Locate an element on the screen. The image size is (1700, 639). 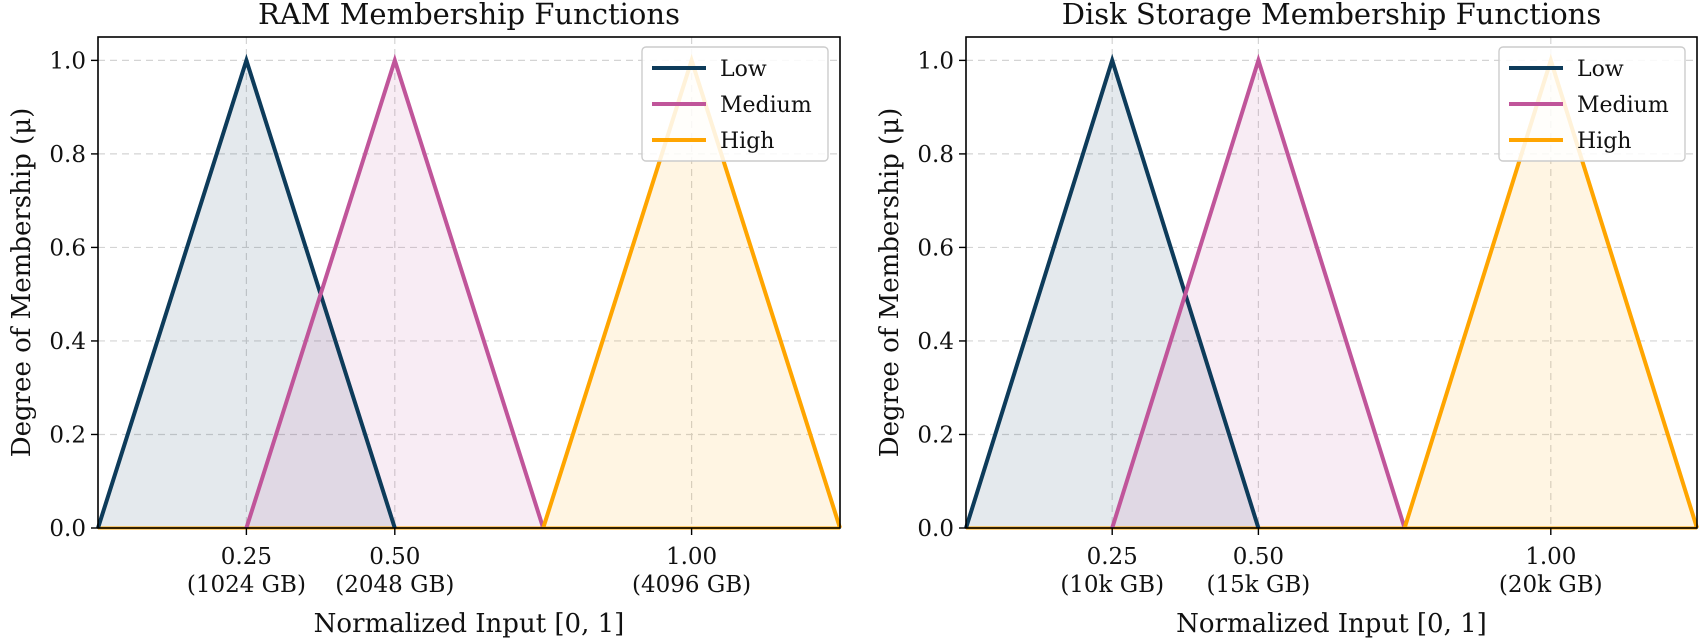
chart-title: Disk Storage Membership Functions is located at coordinates (1332, 15).